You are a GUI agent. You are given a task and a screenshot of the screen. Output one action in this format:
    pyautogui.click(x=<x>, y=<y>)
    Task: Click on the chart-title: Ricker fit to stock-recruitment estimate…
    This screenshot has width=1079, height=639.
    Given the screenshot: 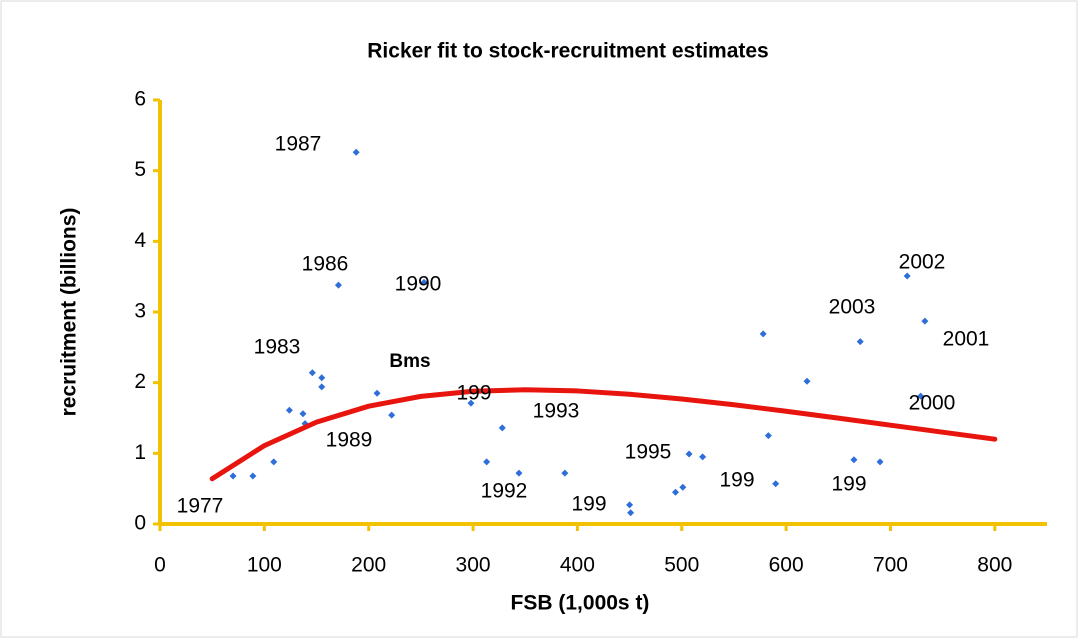 What is the action you would take?
    pyautogui.click(x=567, y=51)
    